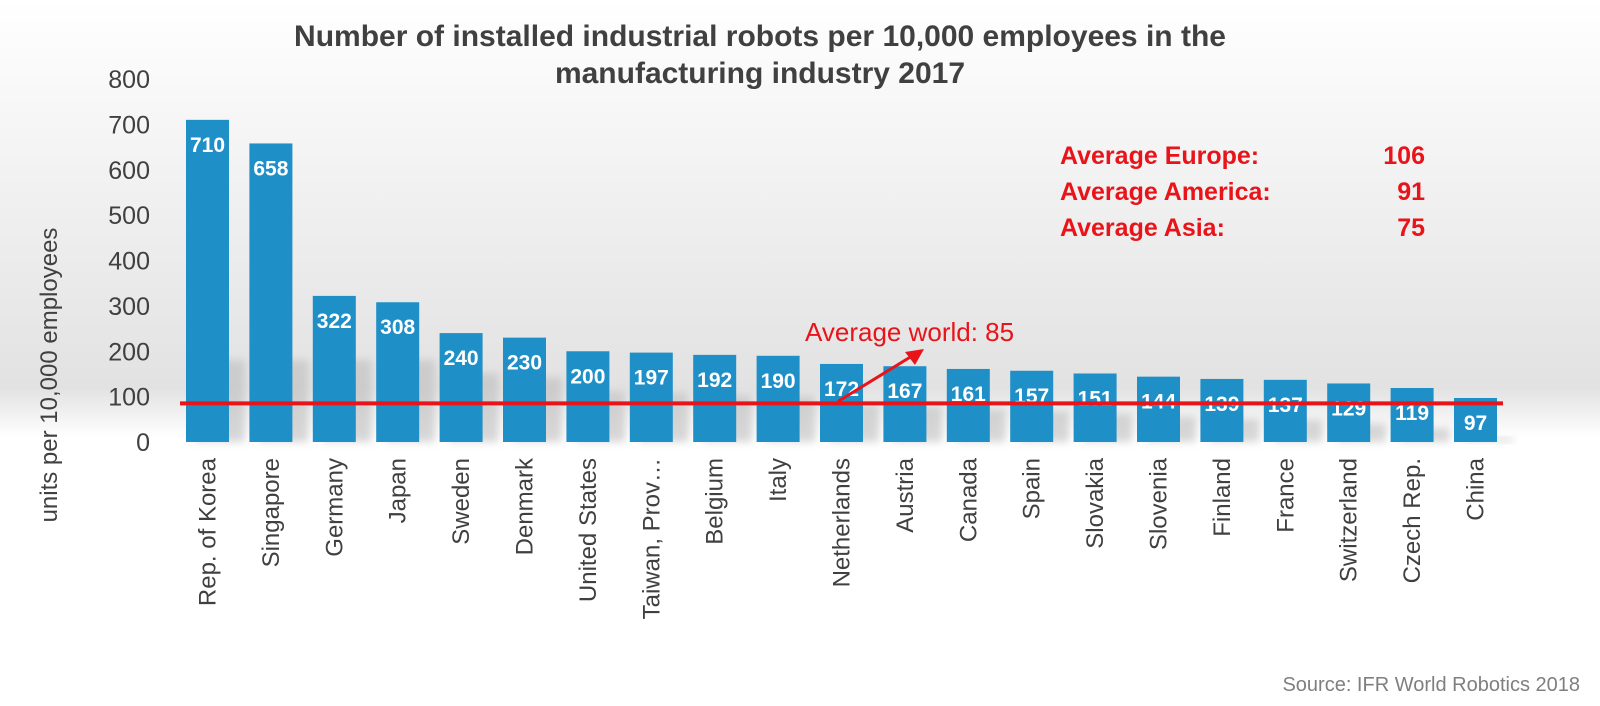  I want to click on x-tick-label: Italy, so click(778, 480).